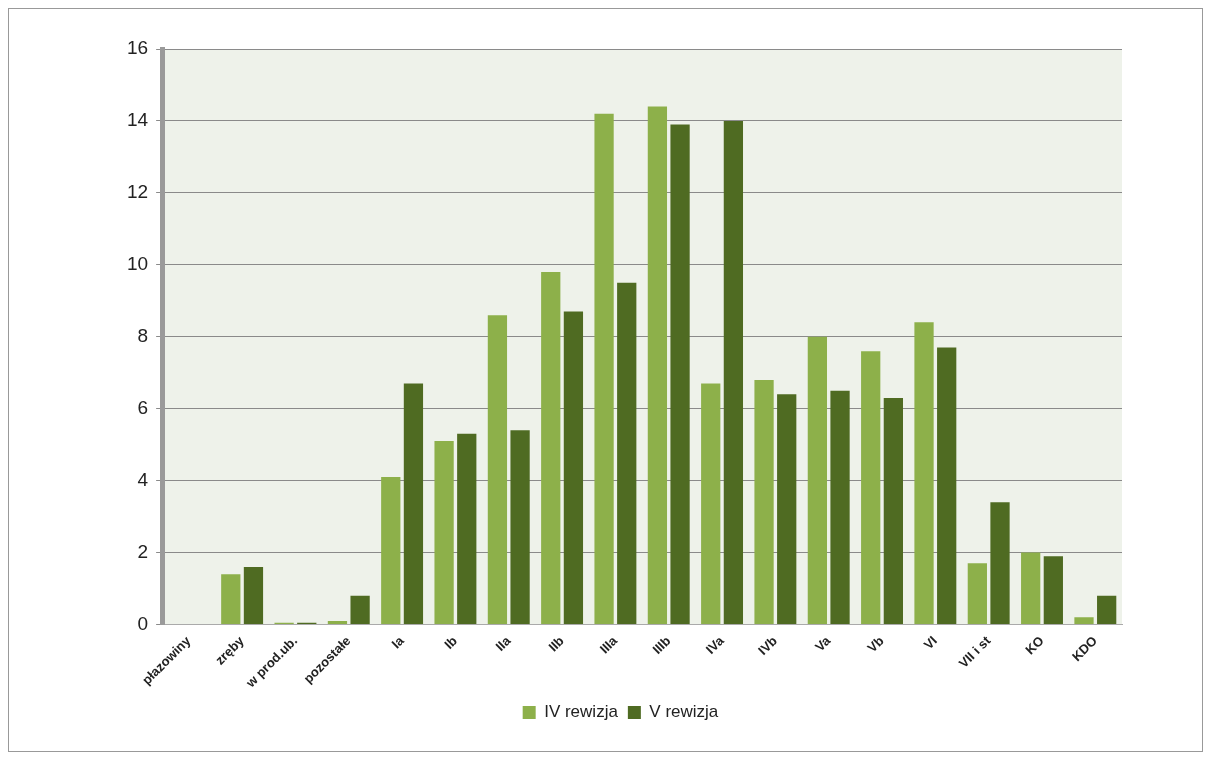 Image resolution: width=1211 pixels, height=760 pixels. I want to click on x-tick-label: IIa, so click(503, 643).